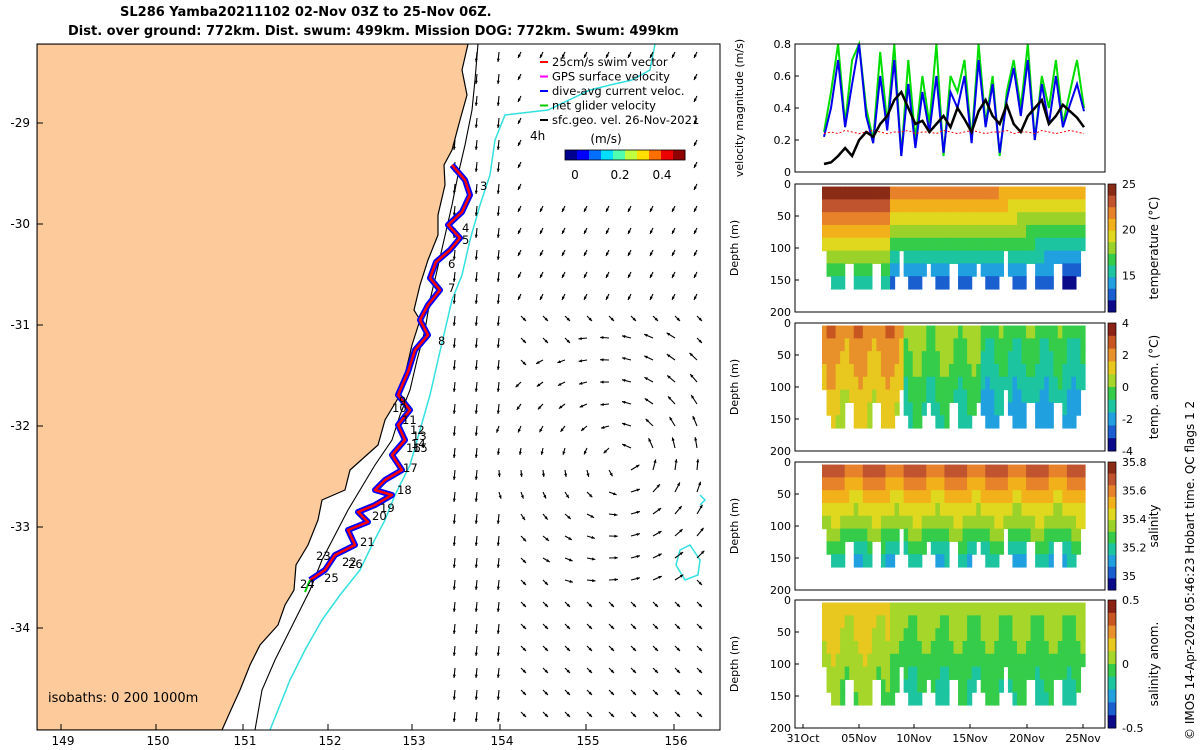  I want to click on track-label: 7, so click(451, 288).